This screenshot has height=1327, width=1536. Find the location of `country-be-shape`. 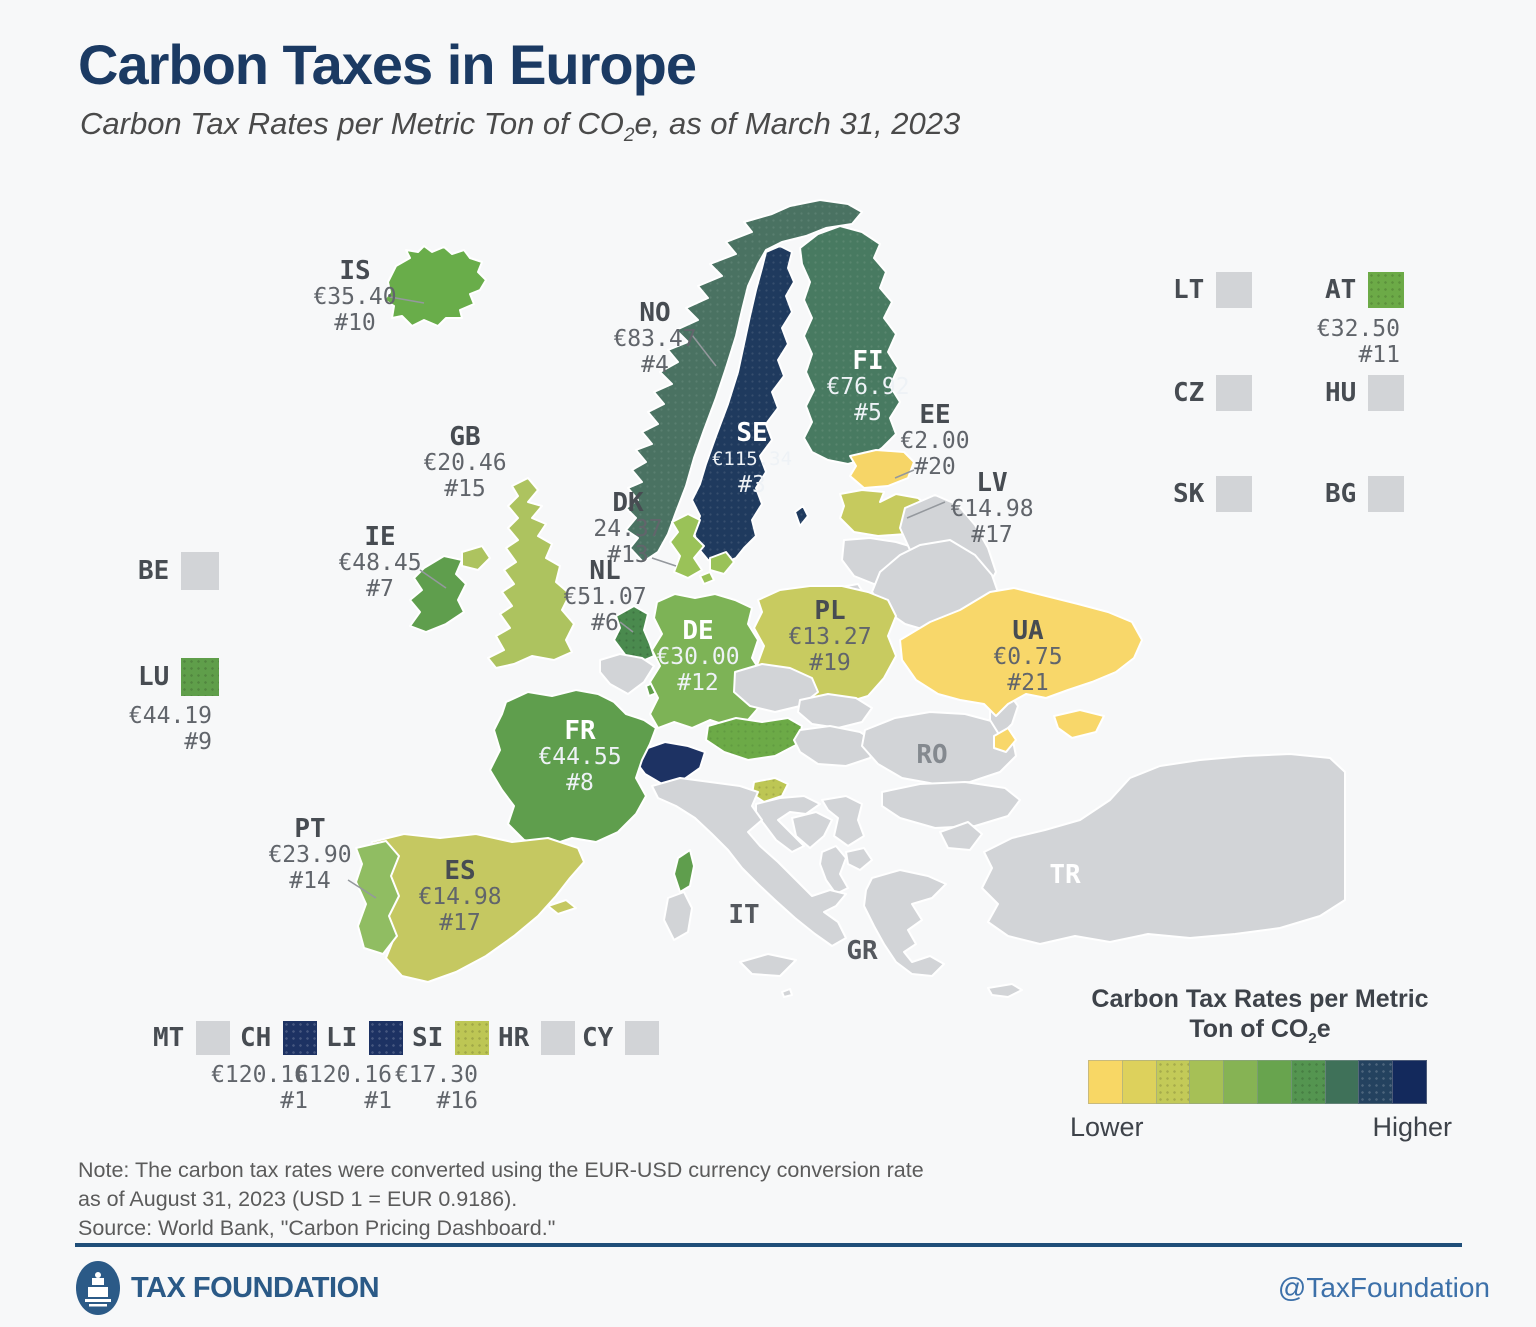

country-be-shape is located at coordinates (627, 674).